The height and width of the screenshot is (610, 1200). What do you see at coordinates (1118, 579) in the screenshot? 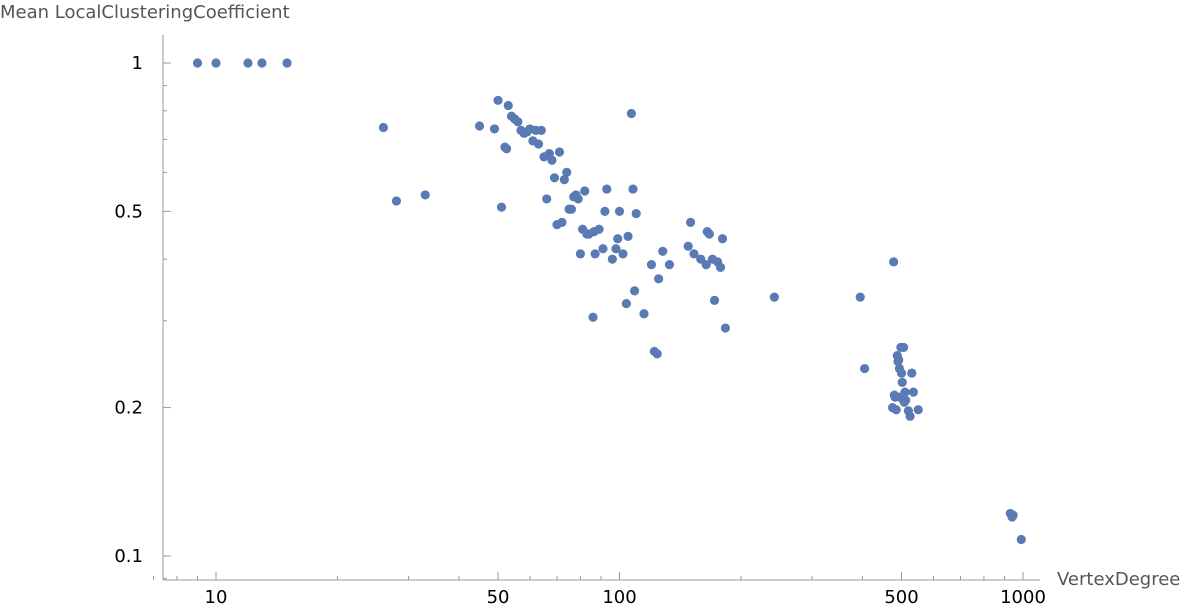
I see `x-axis-title: VertexDegree` at bounding box center [1118, 579].